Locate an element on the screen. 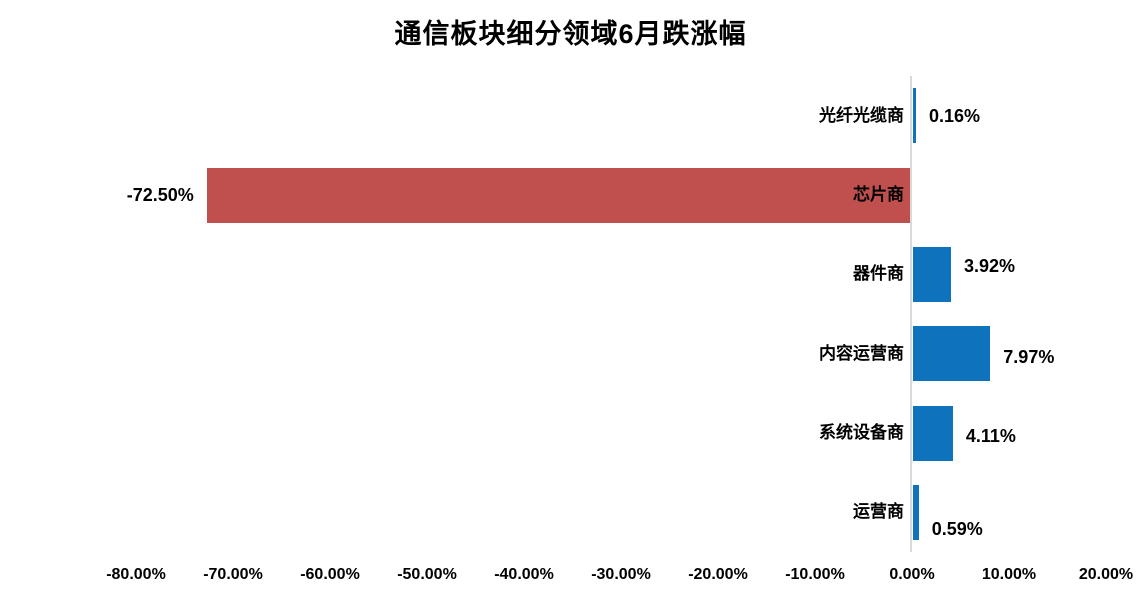 The height and width of the screenshot is (607, 1141). category-label: 芯片商 is located at coordinates (878, 194).